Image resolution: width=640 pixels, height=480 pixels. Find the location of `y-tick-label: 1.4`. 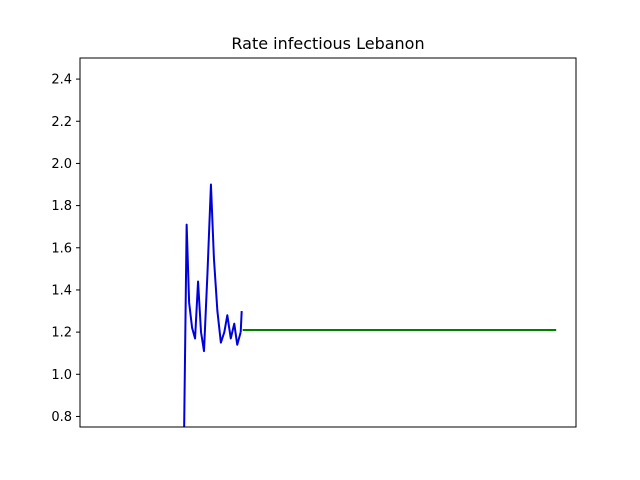

y-tick-label: 1.4 is located at coordinates (61, 290).